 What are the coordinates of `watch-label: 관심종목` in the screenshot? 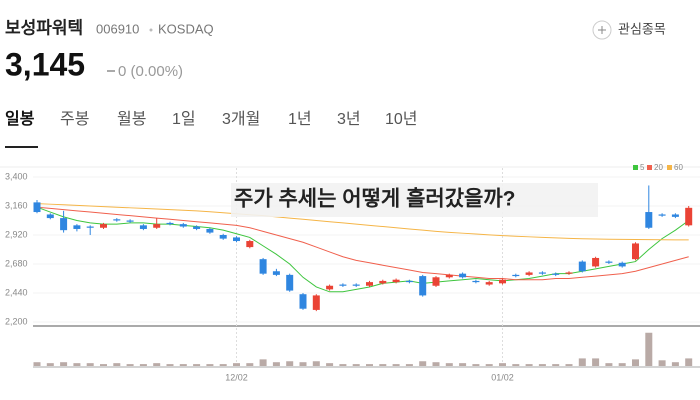 It's located at (642, 28).